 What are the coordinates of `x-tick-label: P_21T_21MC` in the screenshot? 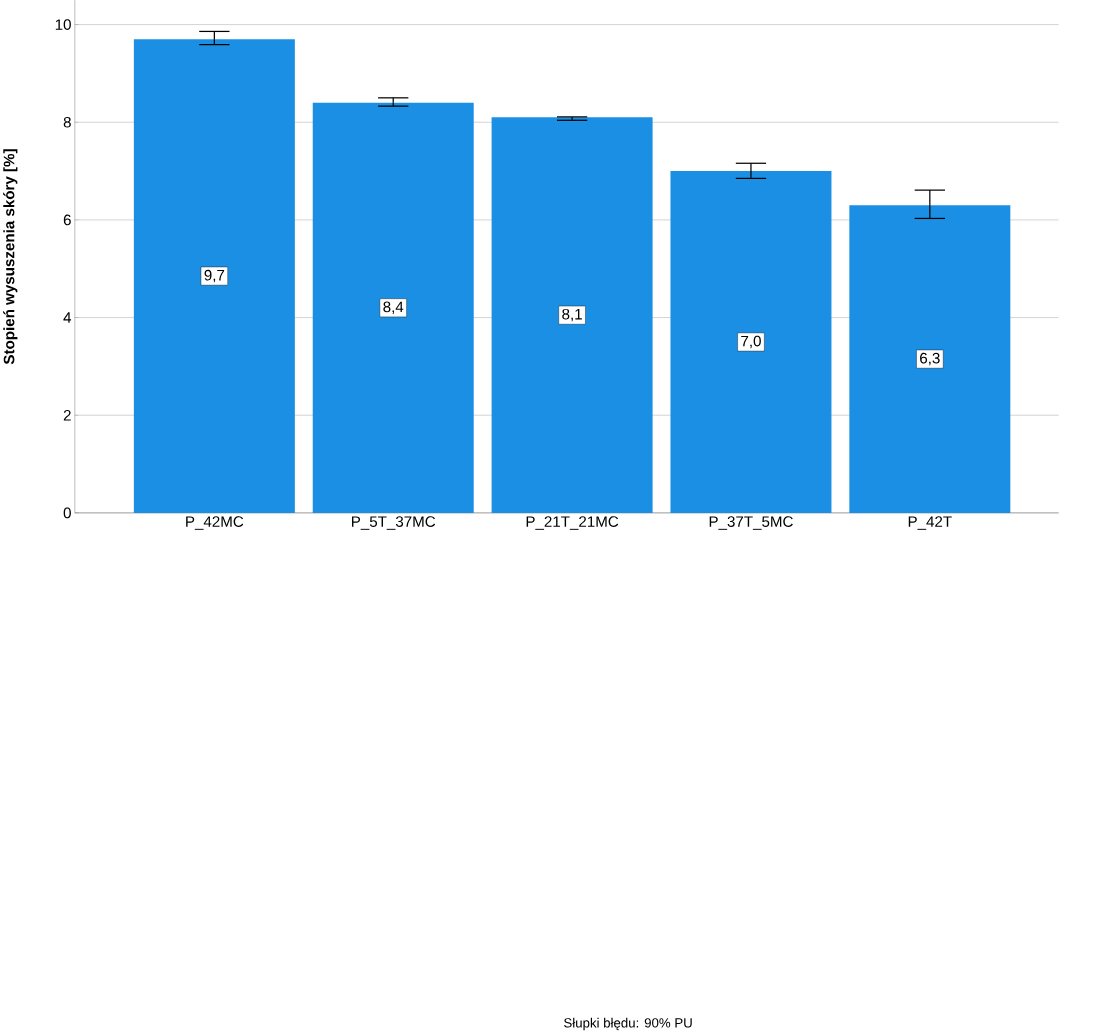 It's located at (572, 523).